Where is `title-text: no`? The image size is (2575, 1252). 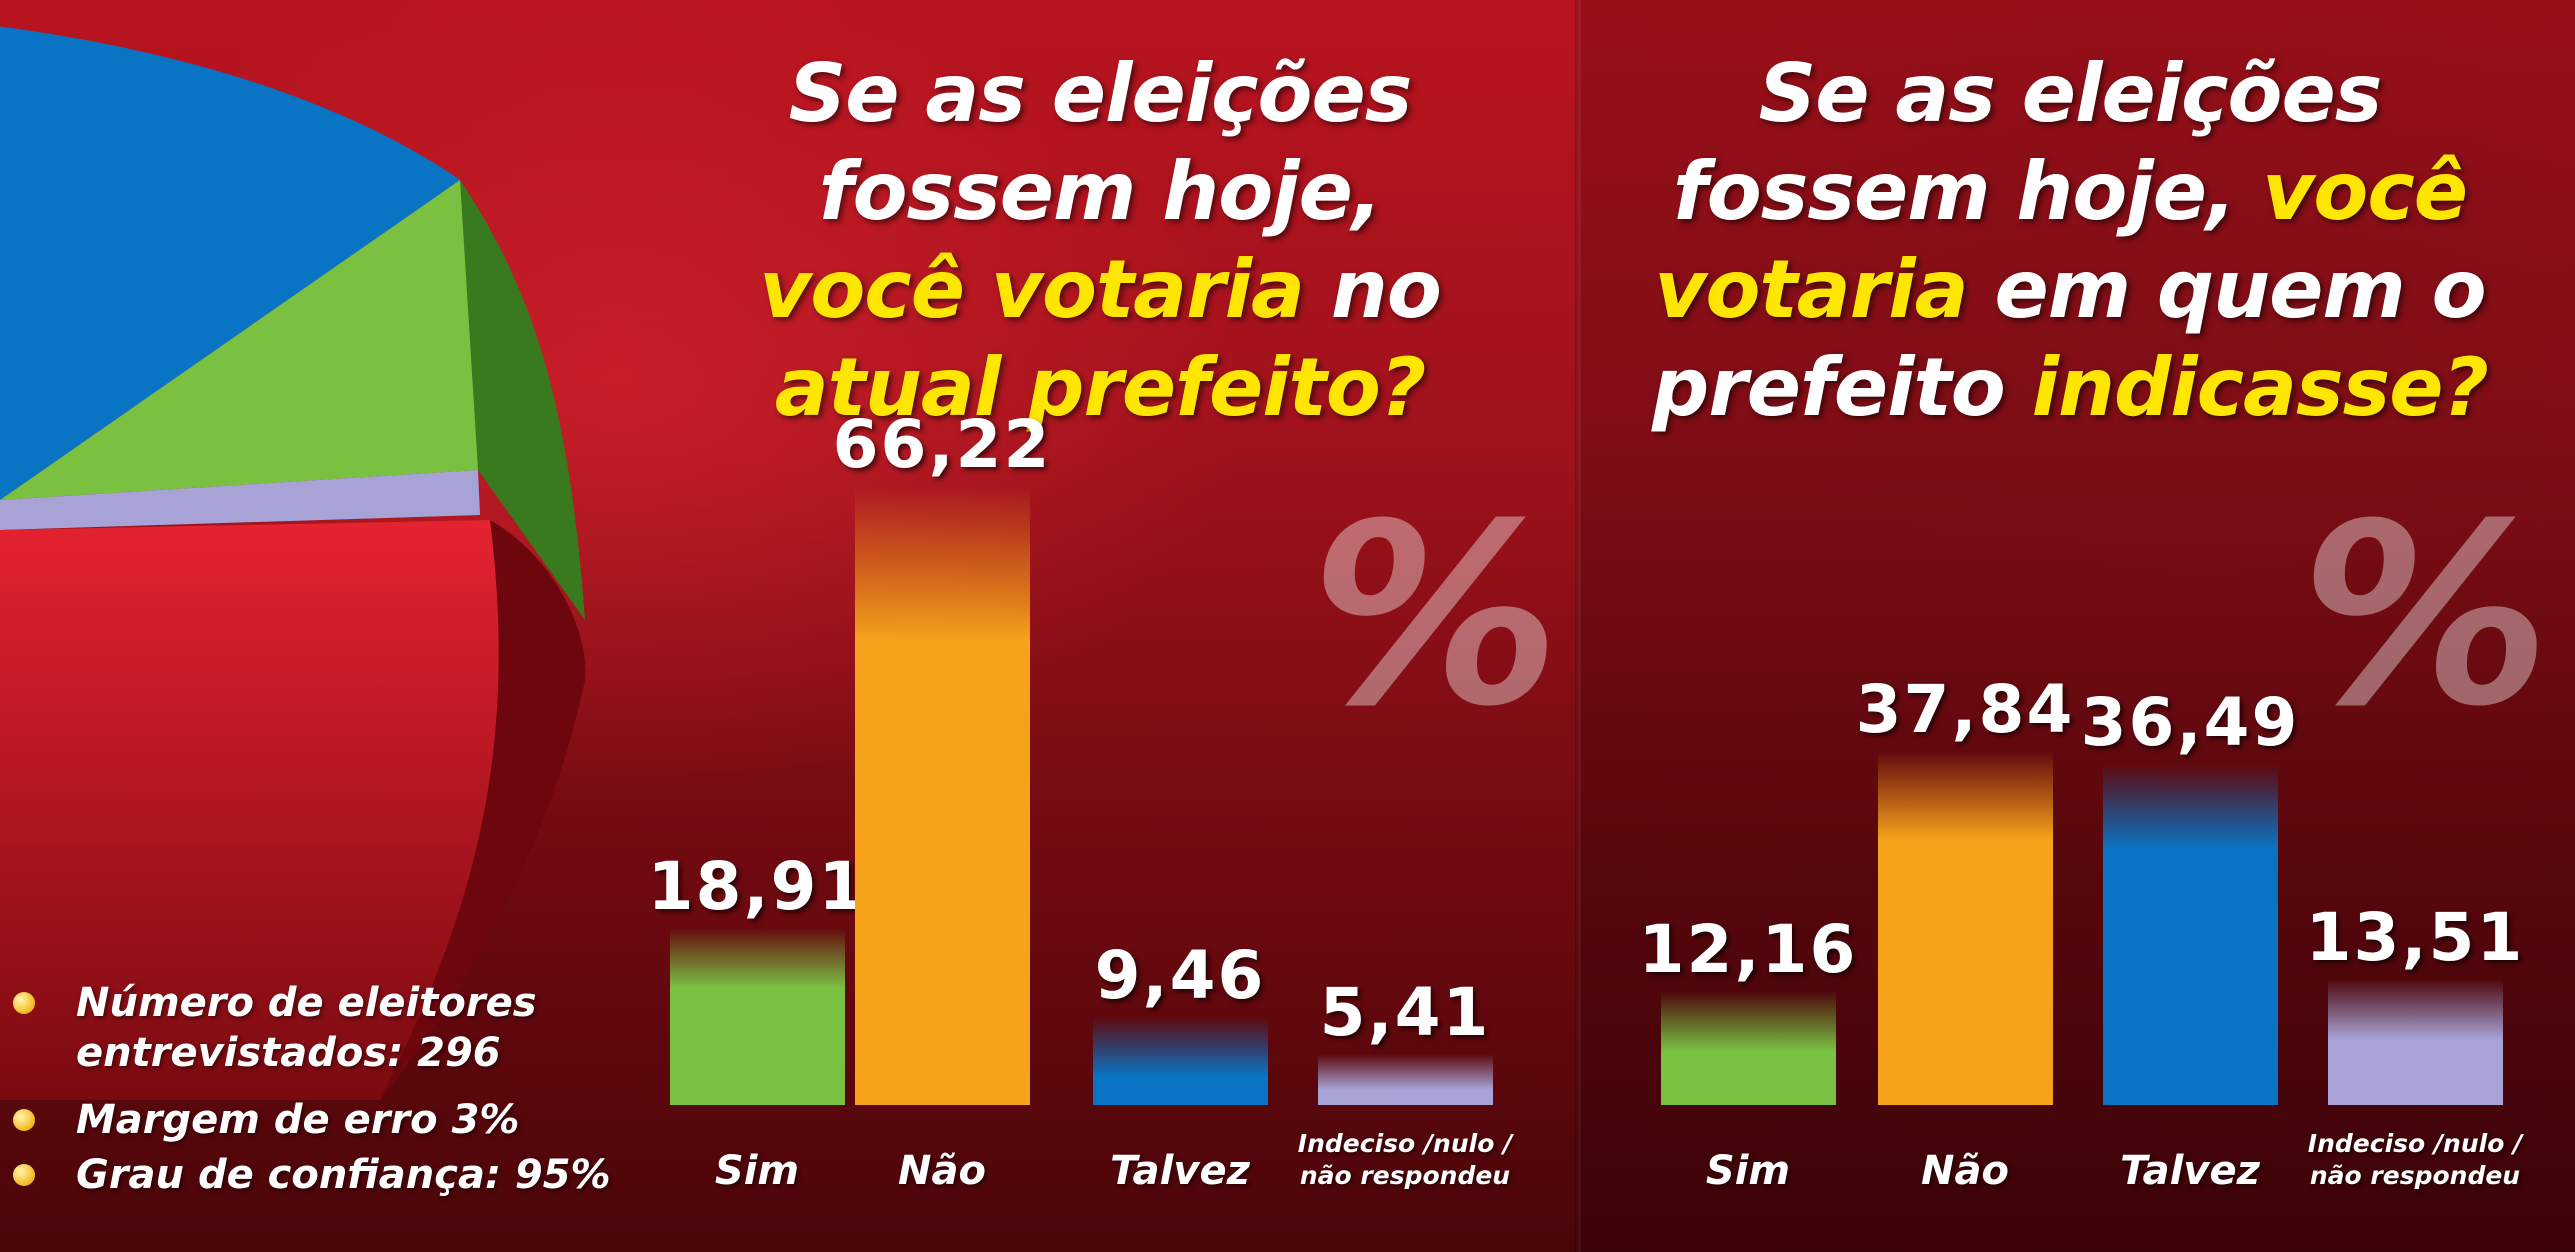
title-text: no is located at coordinates (1373, 289).